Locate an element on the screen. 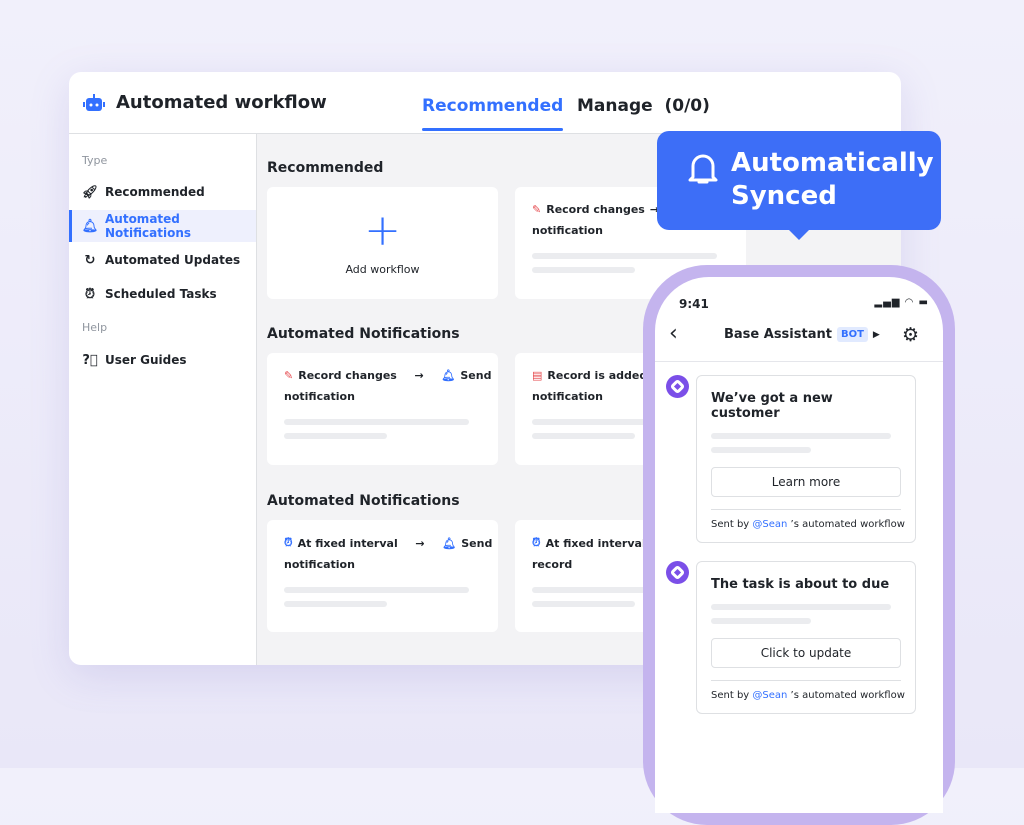 The height and width of the screenshot is (825, 1024). caret-right-icon: ▶ is located at coordinates (876, 334).